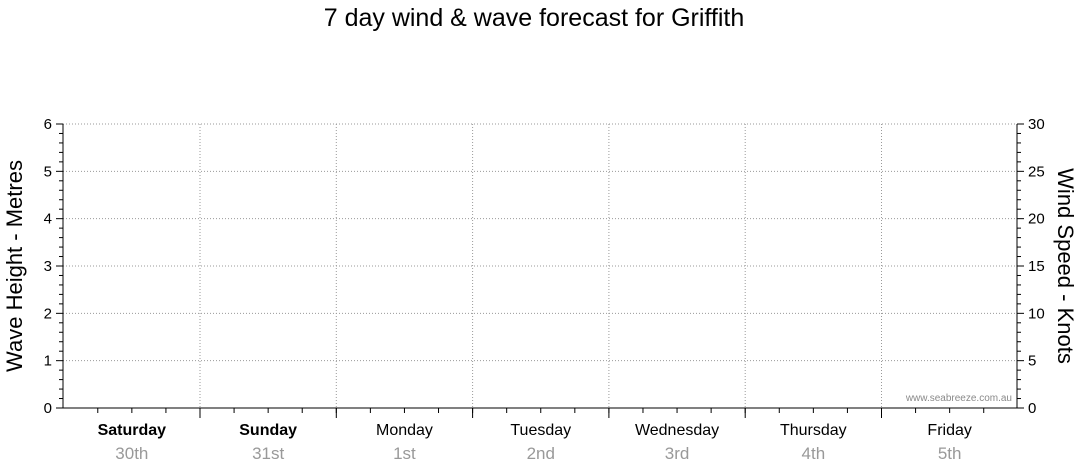 The image size is (1080, 475). I want to click on day-name-label: Thursday, so click(813, 430).